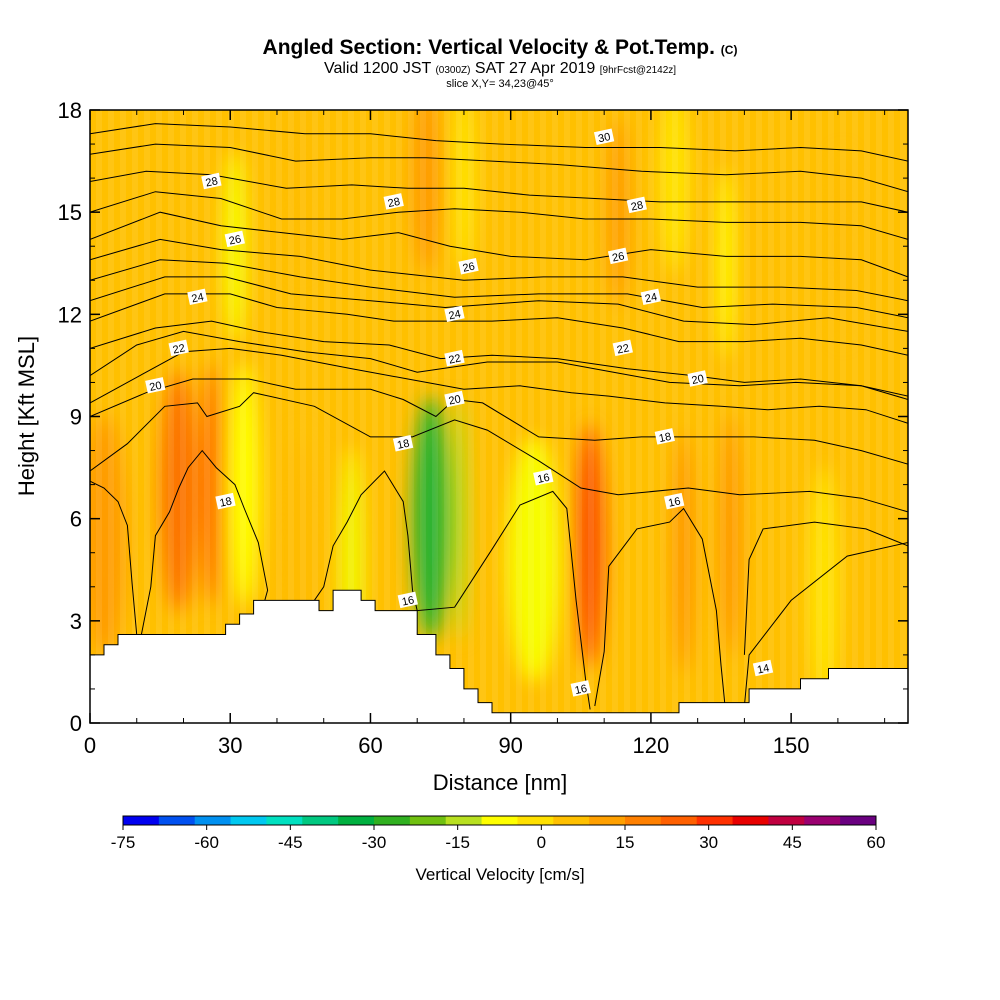 This screenshot has width=1000, height=1000. What do you see at coordinates (70, 314) in the screenshot?
I see `y-tick-label: 12` at bounding box center [70, 314].